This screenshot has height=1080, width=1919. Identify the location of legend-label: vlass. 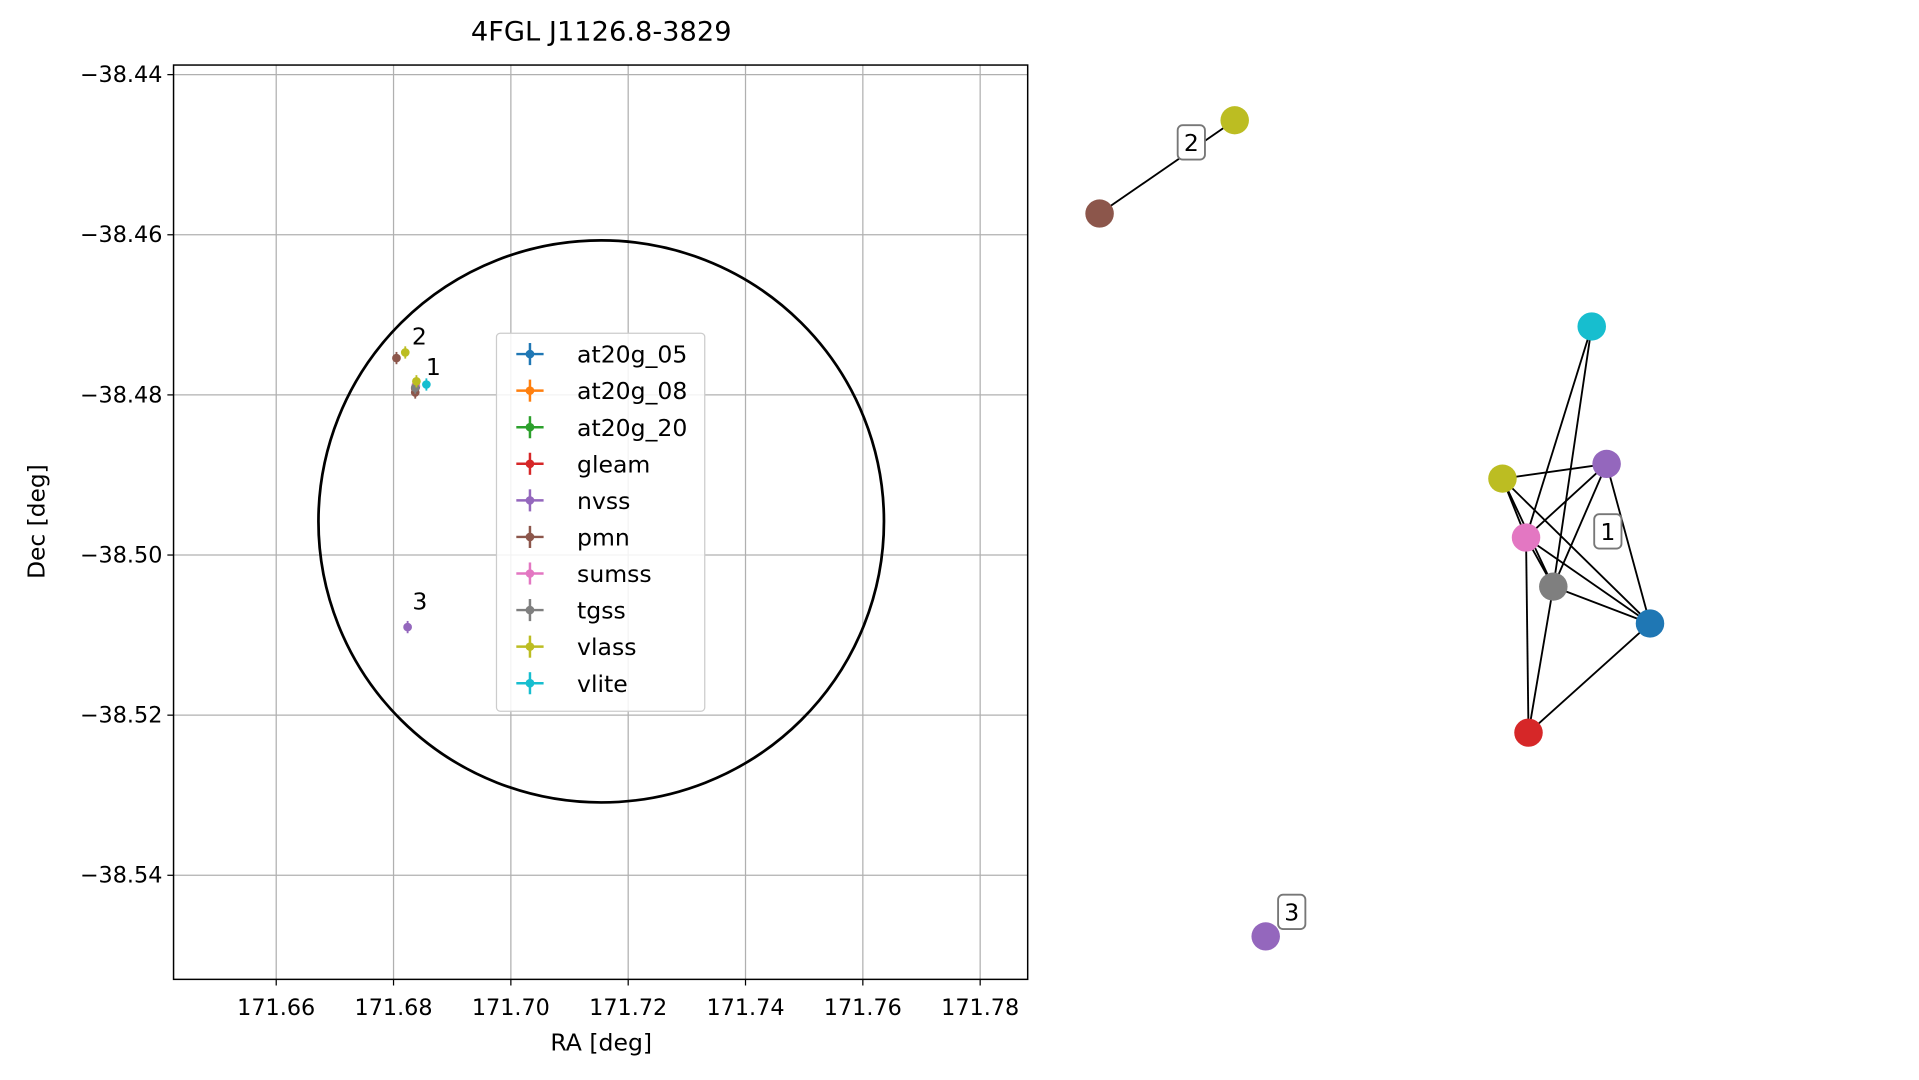
(606, 647).